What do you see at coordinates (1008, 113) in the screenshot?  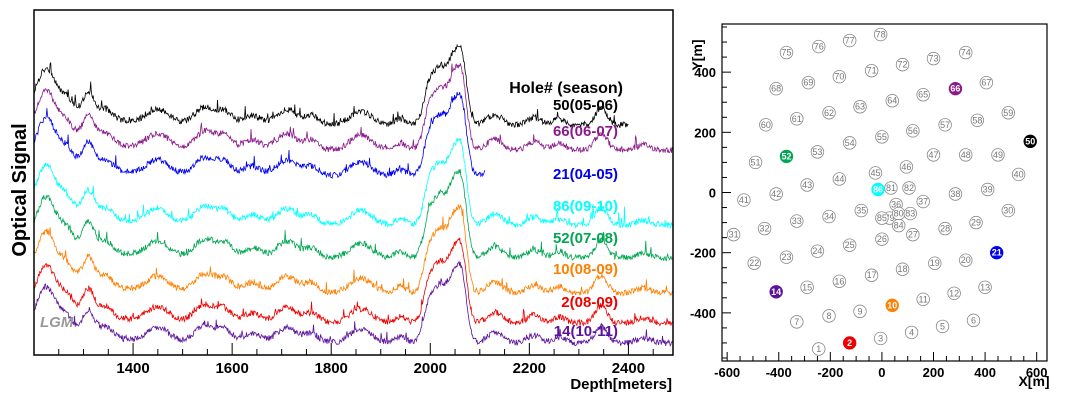 I see `hole-marker-59: 59` at bounding box center [1008, 113].